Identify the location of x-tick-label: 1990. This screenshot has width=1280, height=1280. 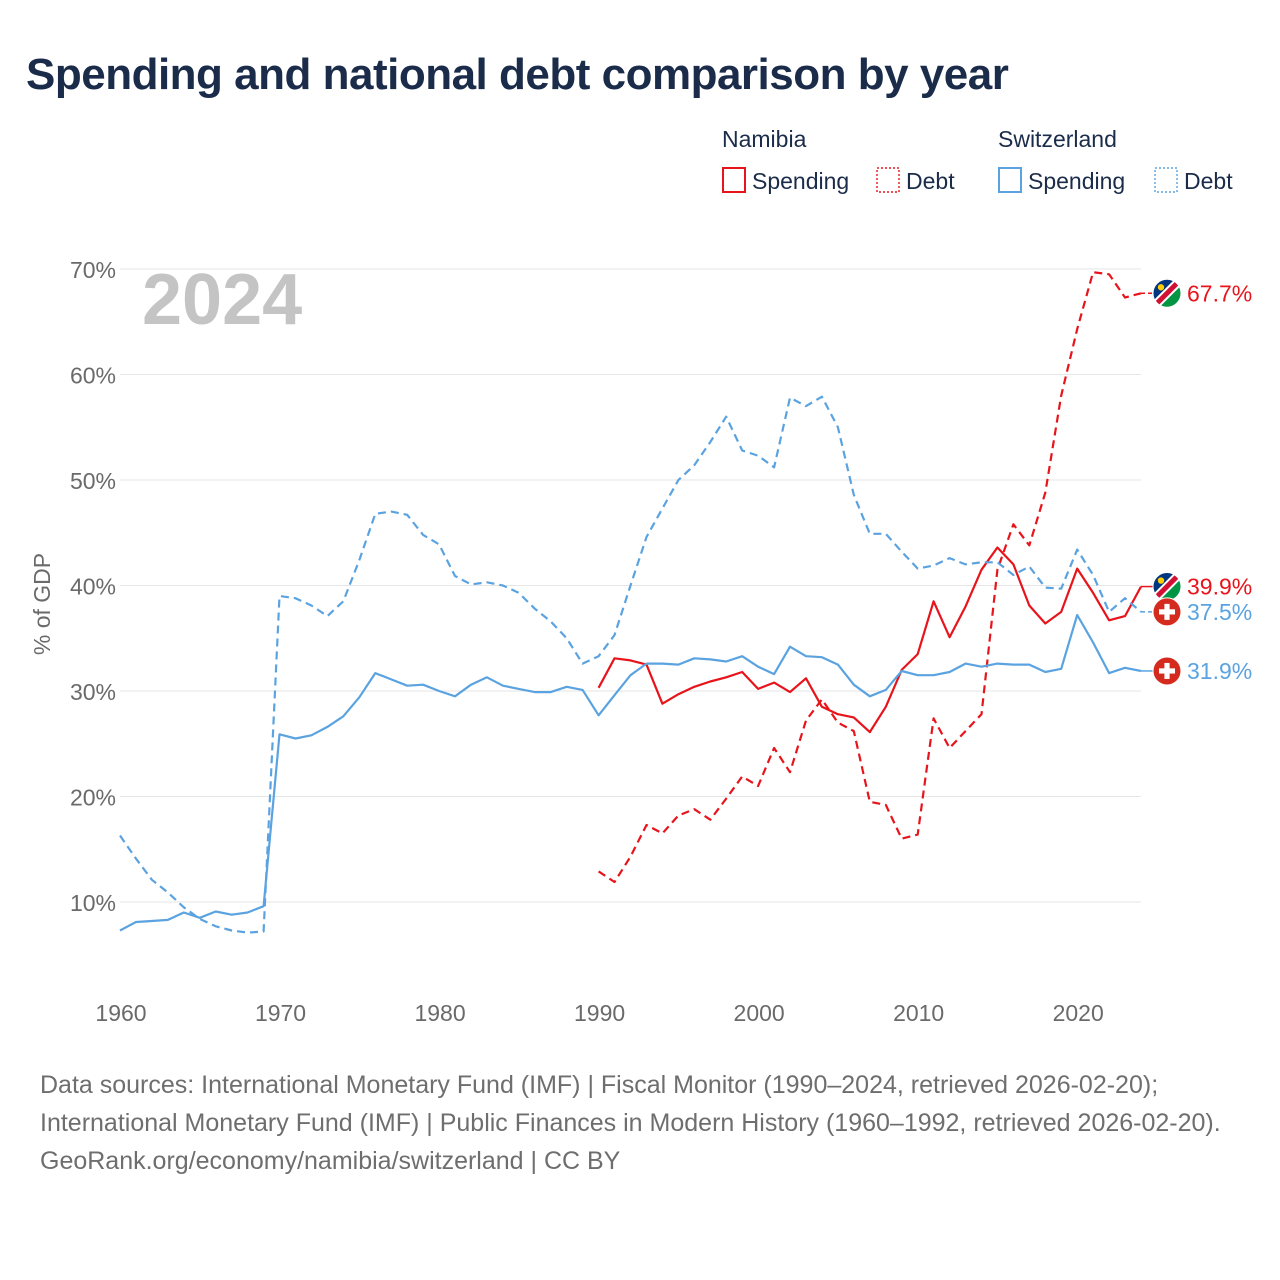
(599, 1013).